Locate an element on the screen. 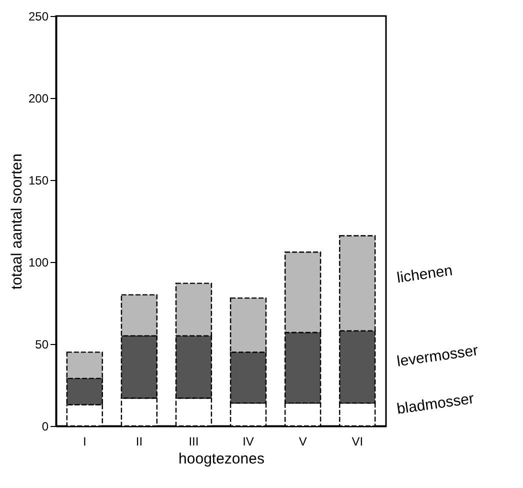  y-tick-label: 250 is located at coordinates (38, 17).